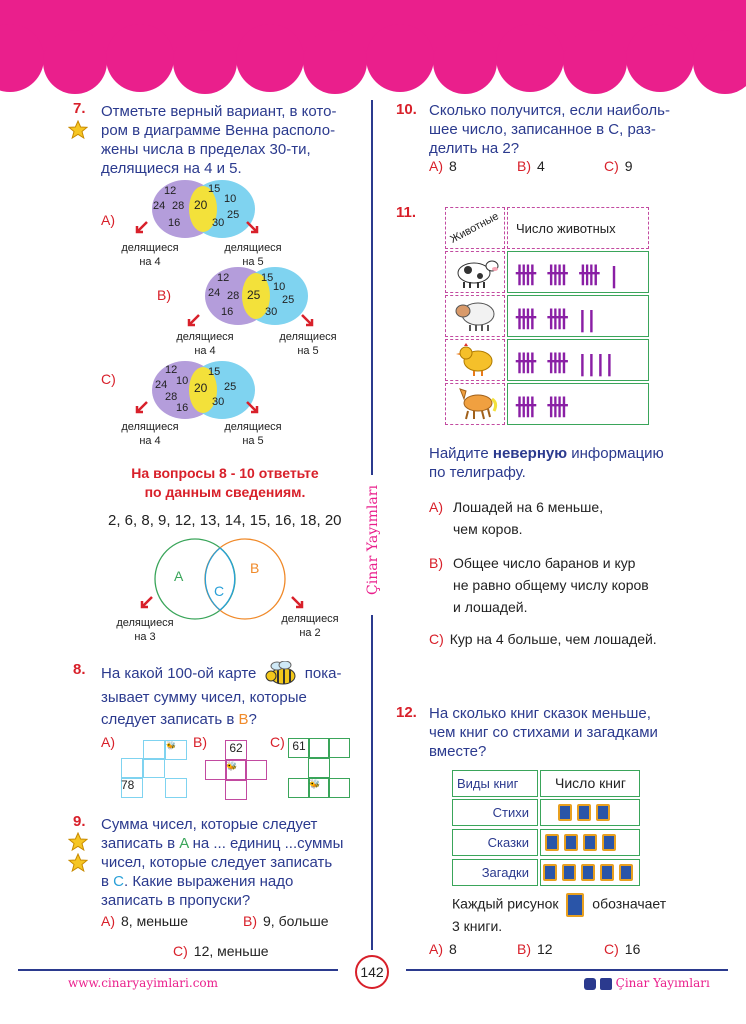 The image size is (746, 1024). I want to click on q7-option-a-label: A), so click(108, 220).